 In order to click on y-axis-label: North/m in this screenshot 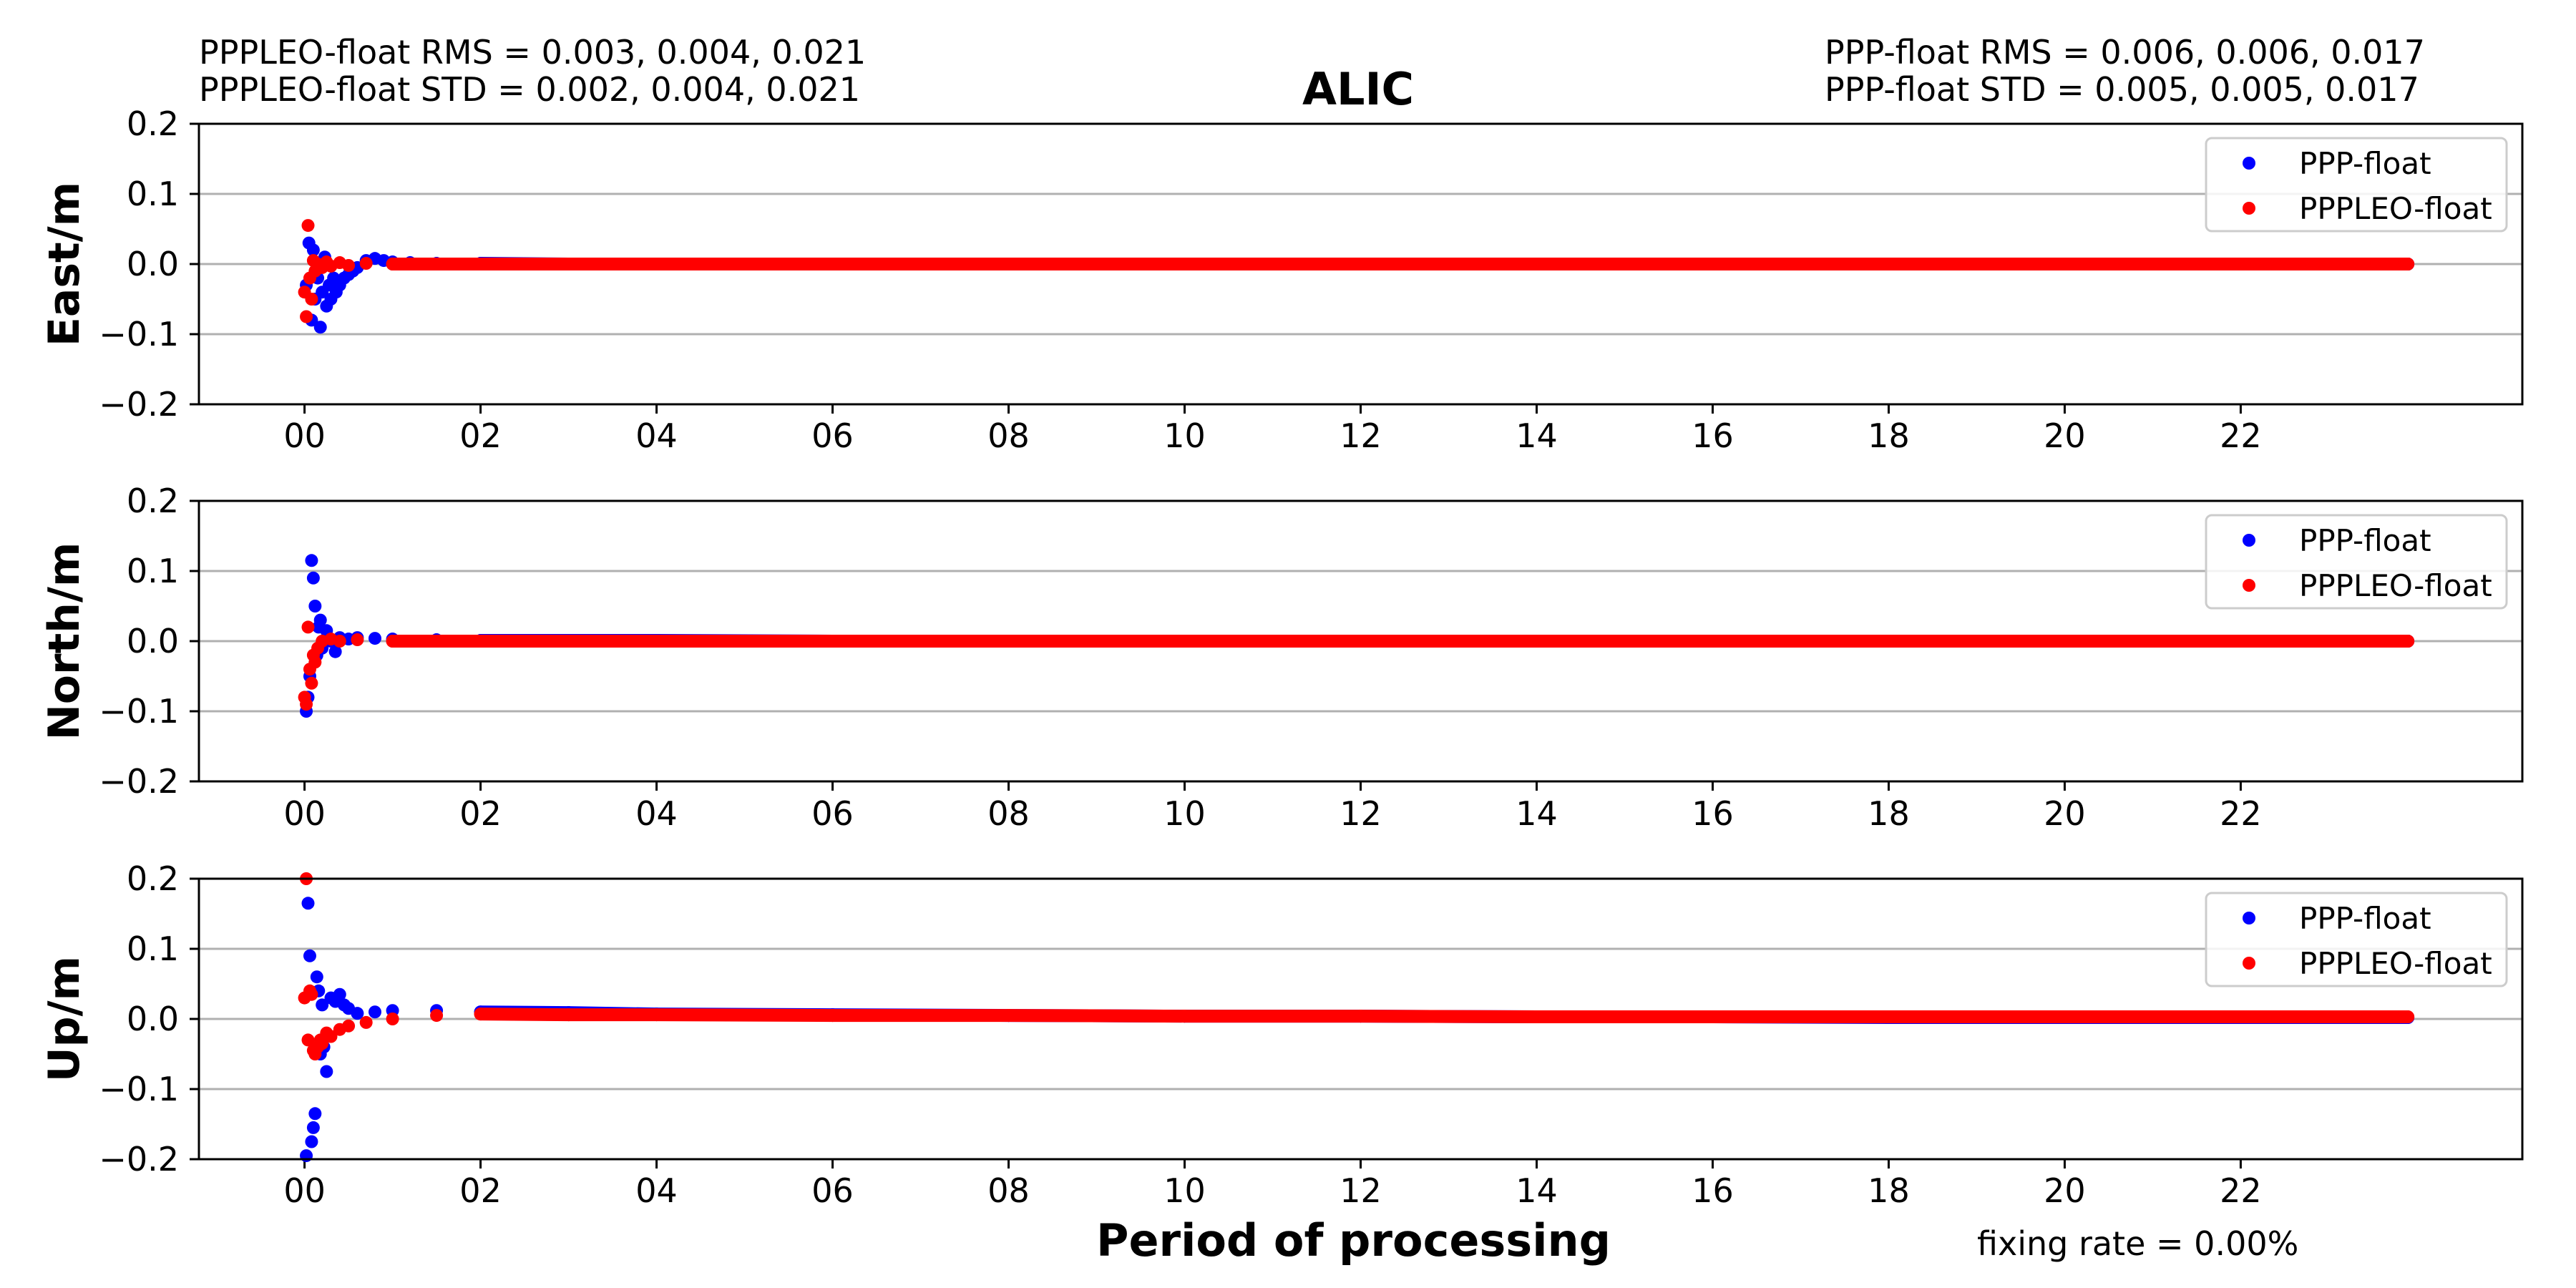, I will do `click(64, 641)`.